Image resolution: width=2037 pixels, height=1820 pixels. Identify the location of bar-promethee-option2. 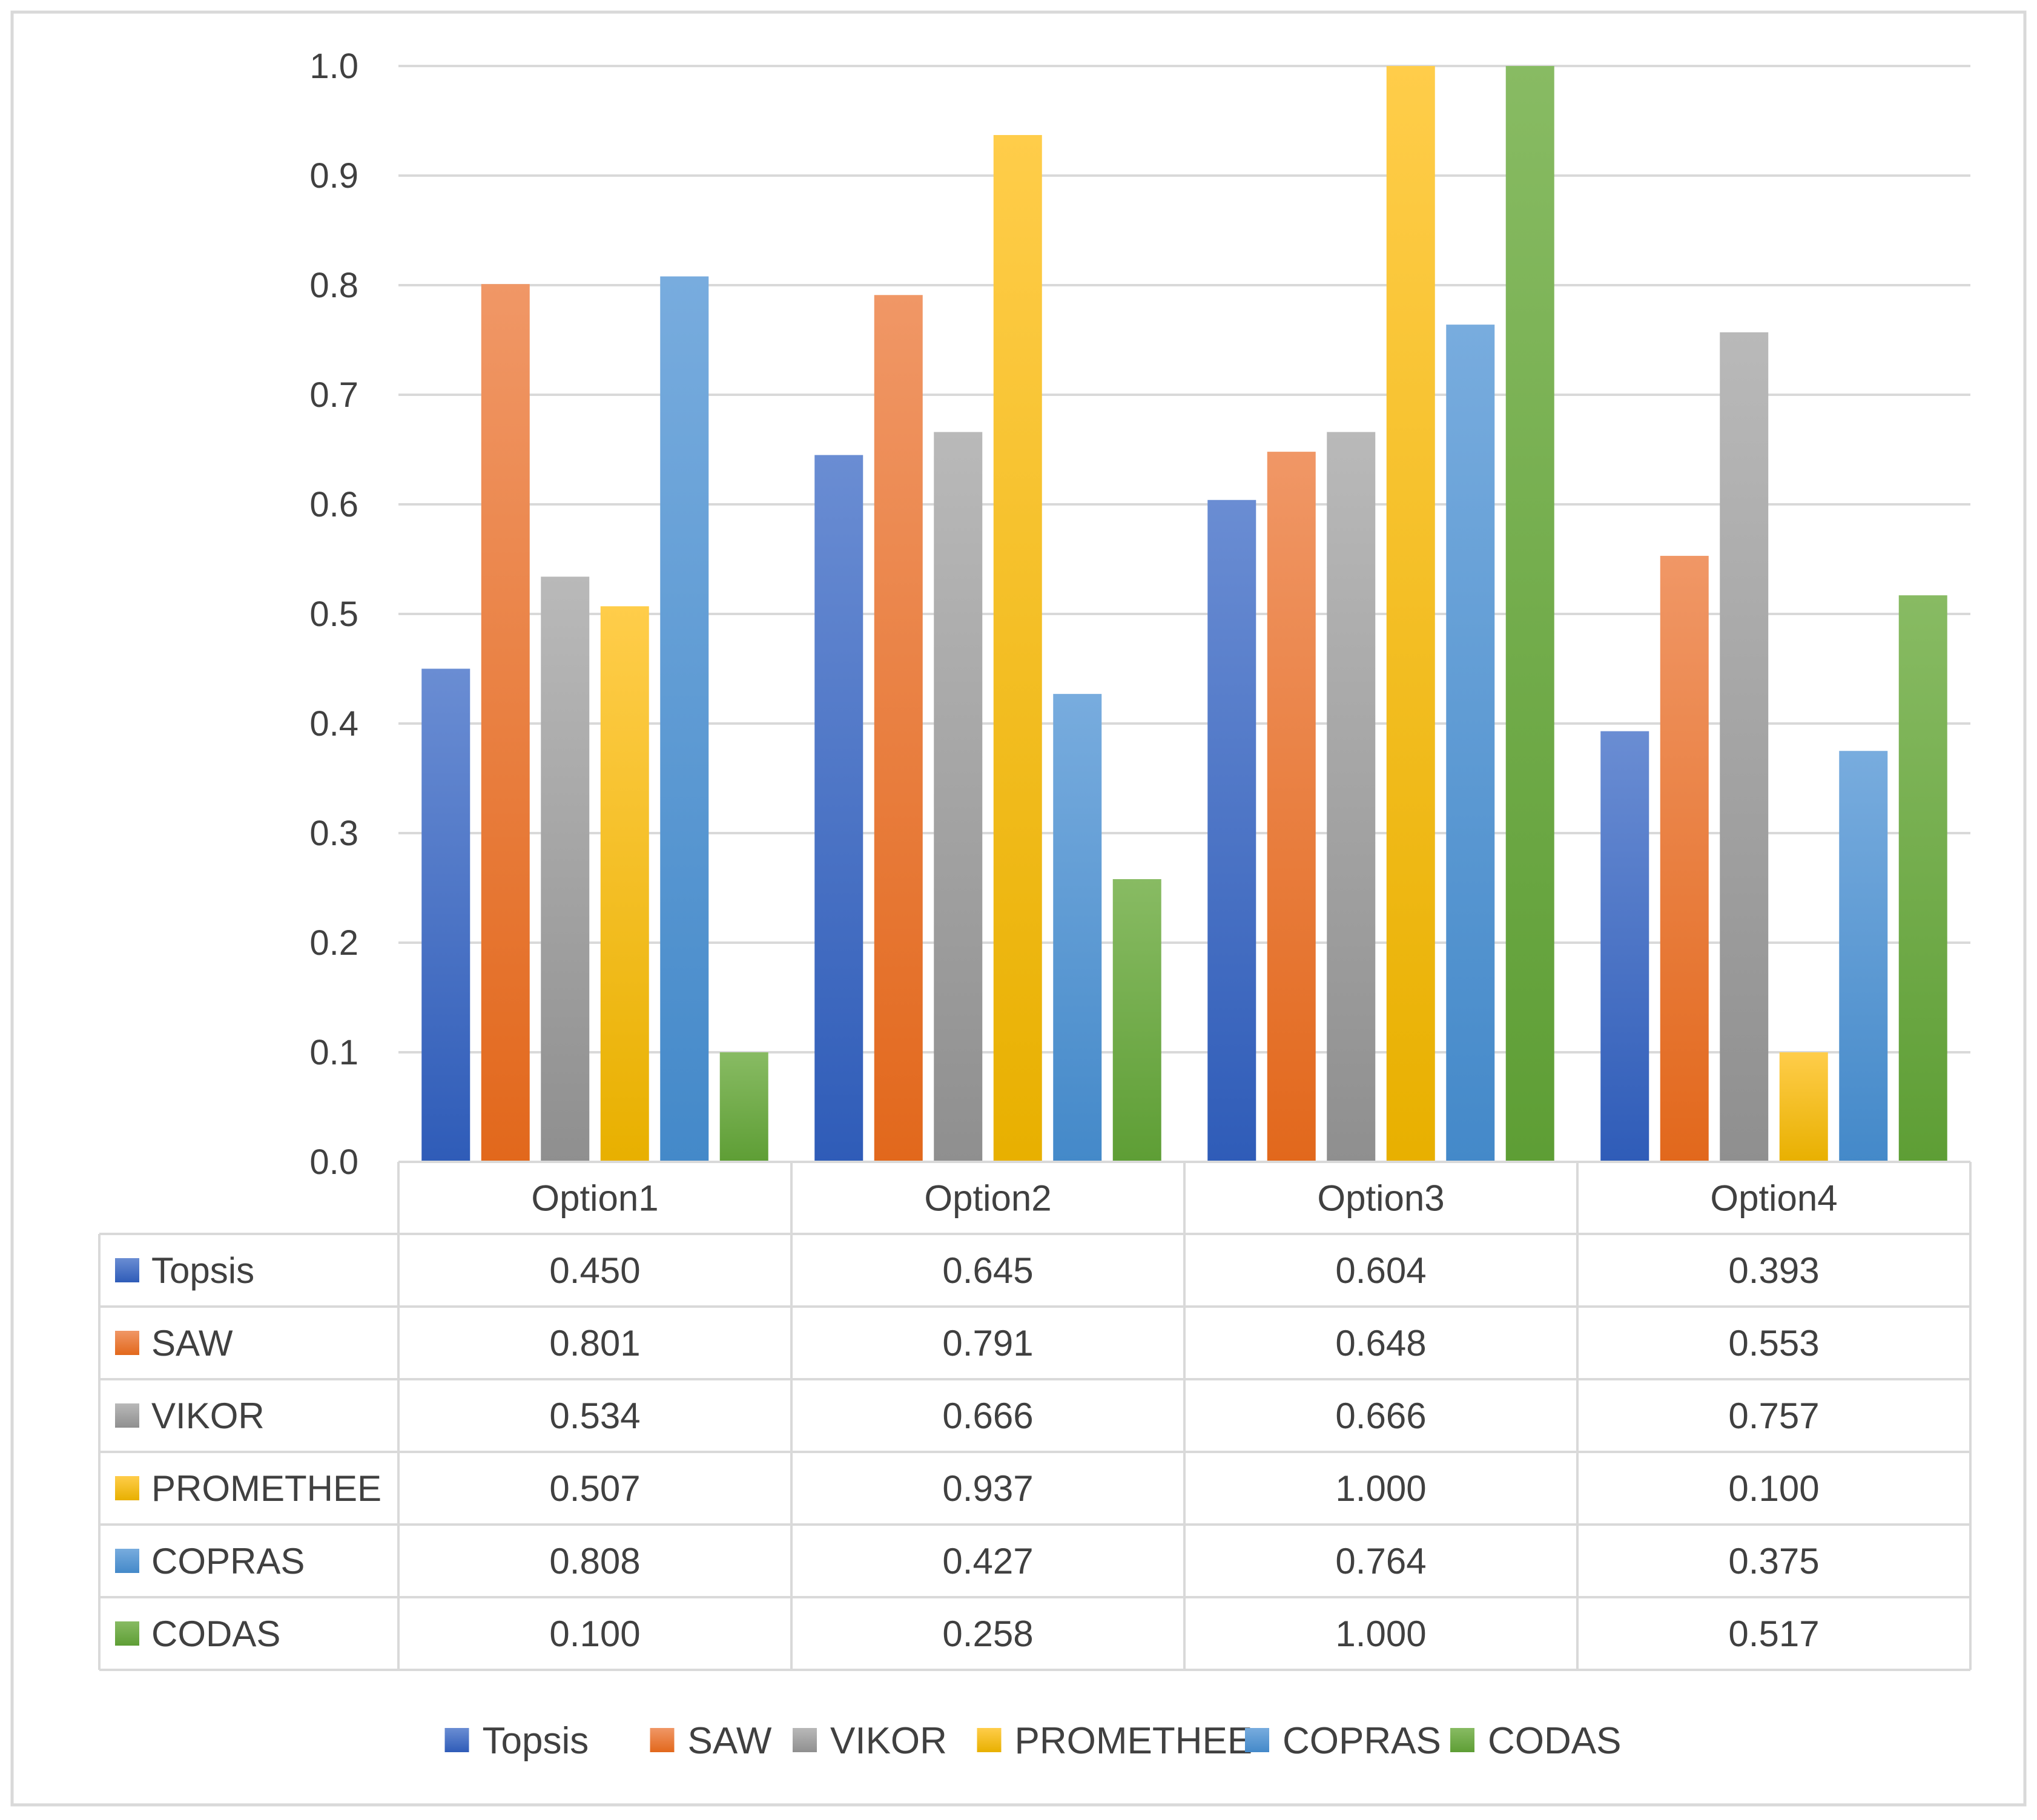
(1017, 648).